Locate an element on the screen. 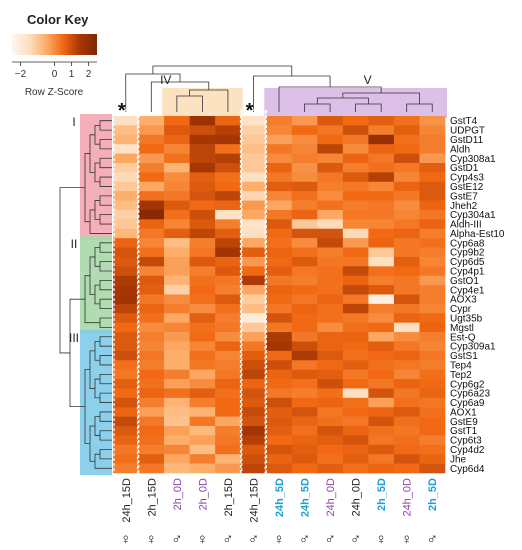 The height and width of the screenshot is (550, 522). column-label: 24h_15D is located at coordinates (127, 500).